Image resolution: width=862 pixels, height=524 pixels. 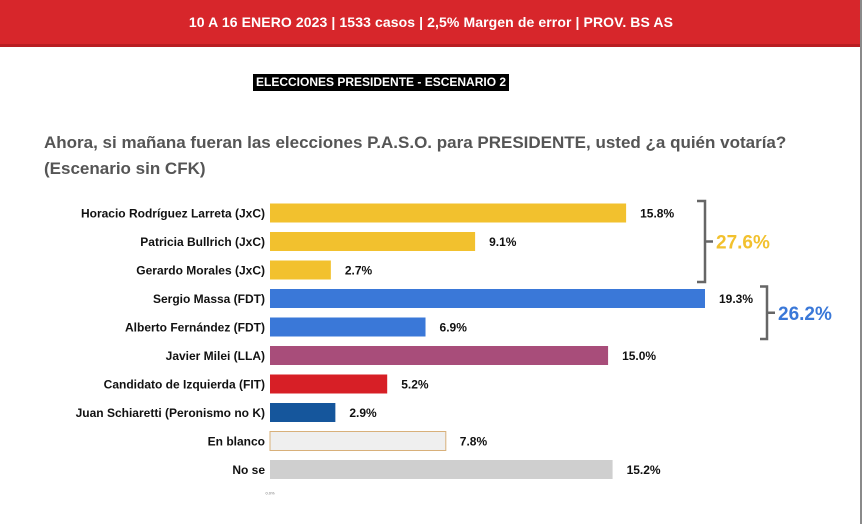 I want to click on category-label: Patricia Bullrich (JxC), so click(x=202, y=242).